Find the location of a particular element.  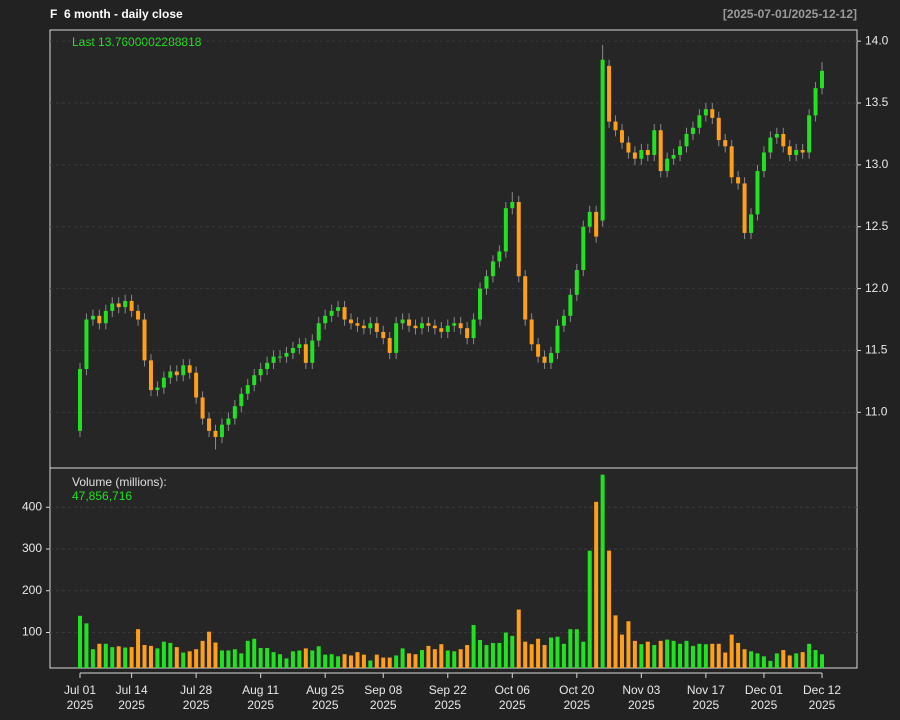

x-tick-label: Oct 06 2025 is located at coordinates (512, 697).